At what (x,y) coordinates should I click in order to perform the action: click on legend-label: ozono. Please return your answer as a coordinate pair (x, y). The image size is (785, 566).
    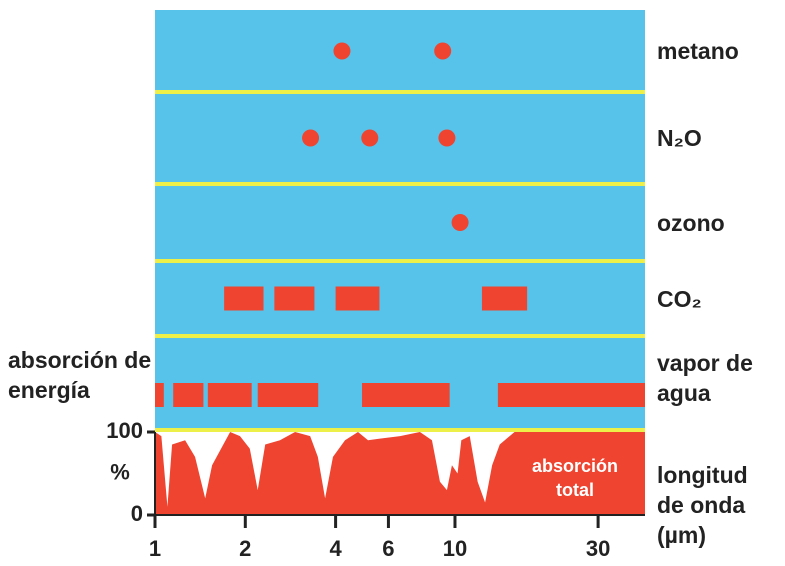
    Looking at the image, I should click on (691, 222).